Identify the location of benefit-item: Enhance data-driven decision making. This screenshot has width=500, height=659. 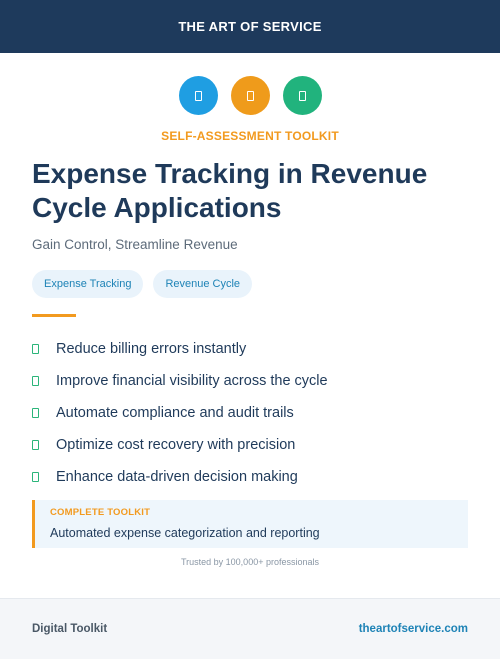
(252, 477).